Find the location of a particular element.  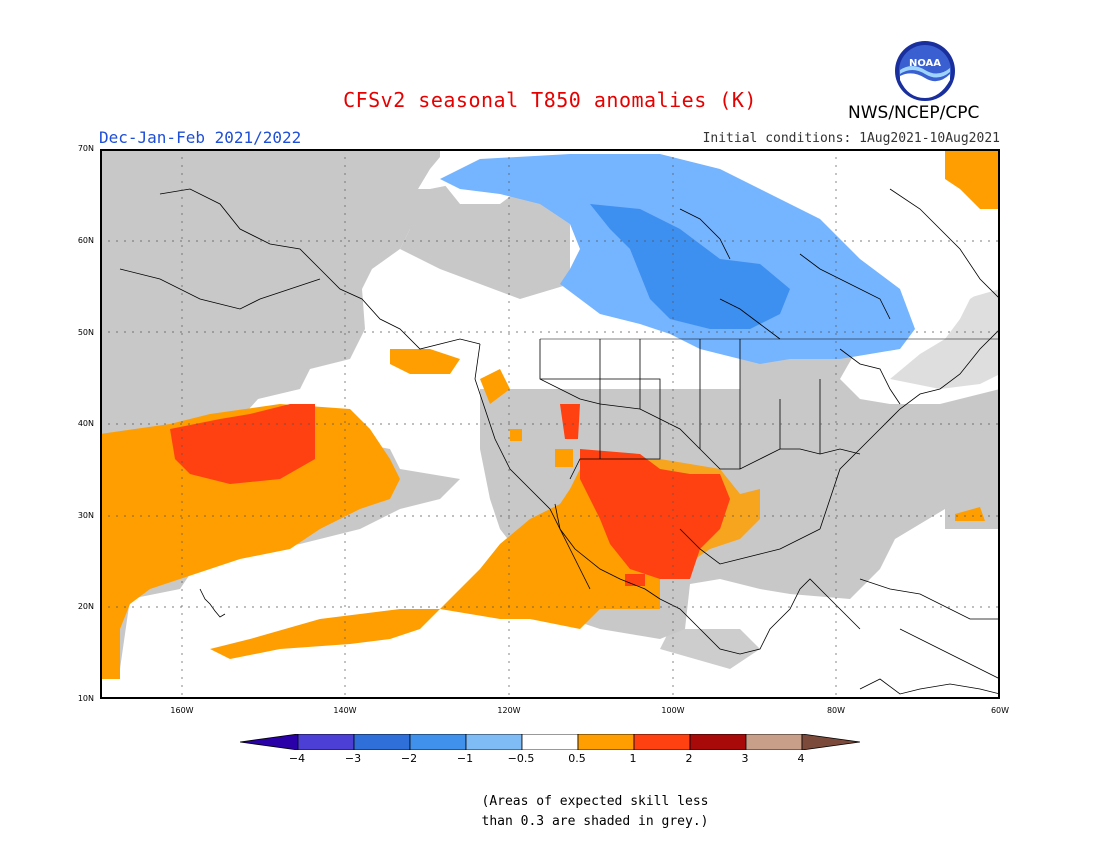

agency-label: NWS/NCEP/CPC is located at coordinates (914, 113).